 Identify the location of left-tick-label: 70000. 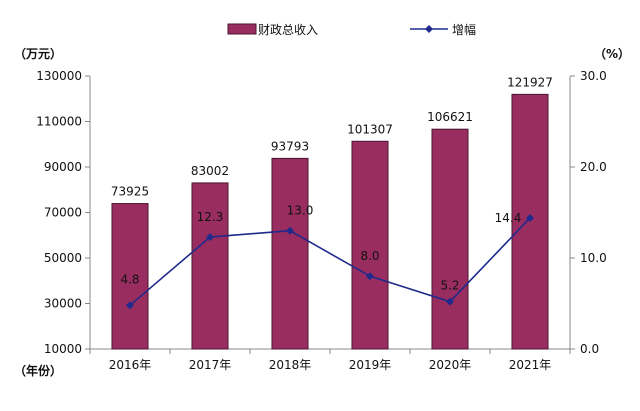
(63, 213).